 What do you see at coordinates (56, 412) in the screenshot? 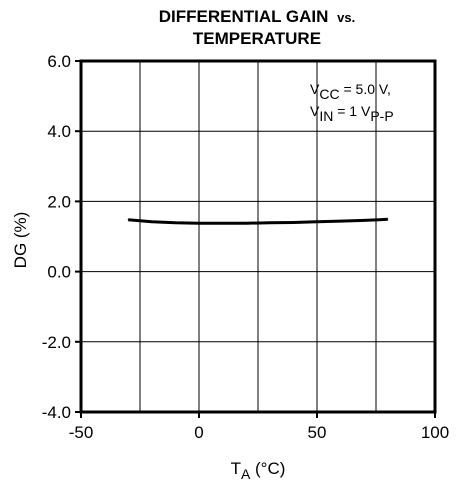
I see `y-tick-label-0: -4.0` at bounding box center [56, 412].